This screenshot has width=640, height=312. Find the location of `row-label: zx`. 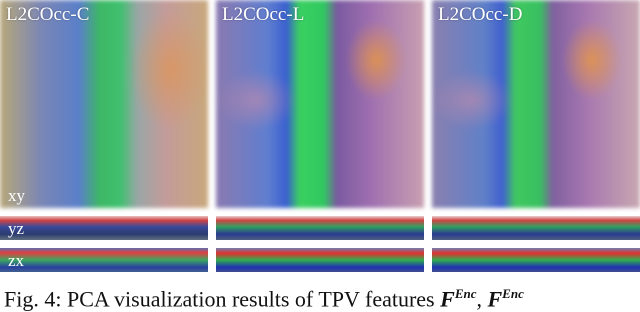

row-label: zx is located at coordinates (16, 260).